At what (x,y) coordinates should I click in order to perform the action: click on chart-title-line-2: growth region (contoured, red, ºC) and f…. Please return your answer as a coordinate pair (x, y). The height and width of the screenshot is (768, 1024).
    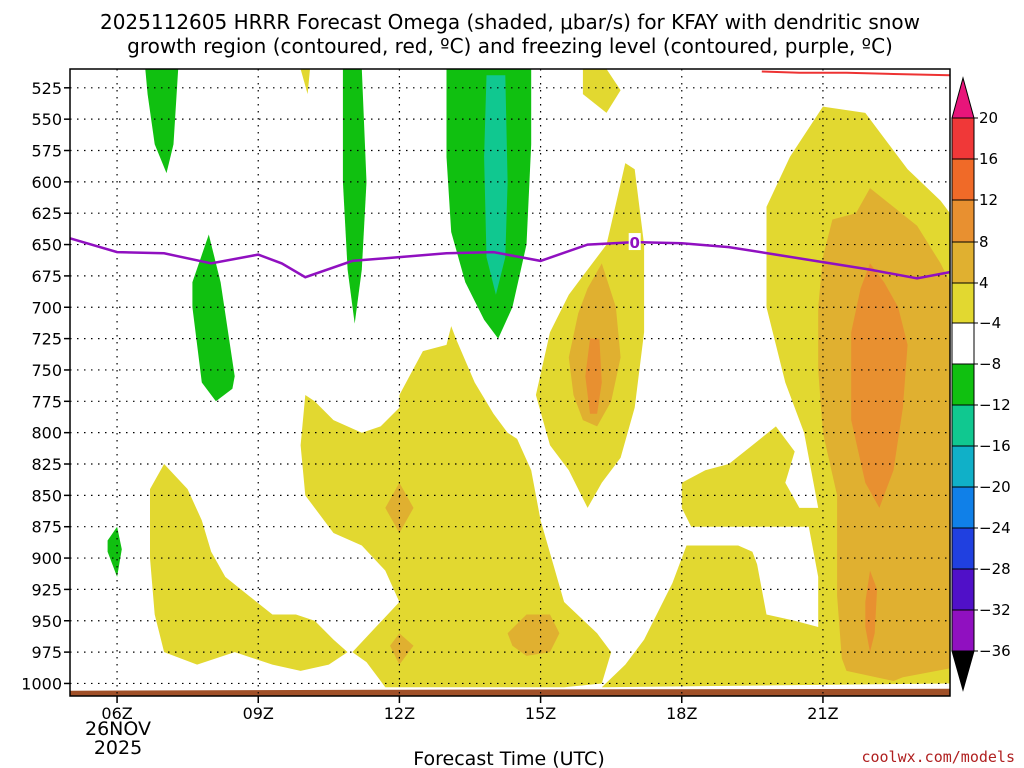
    Looking at the image, I should click on (510, 46).